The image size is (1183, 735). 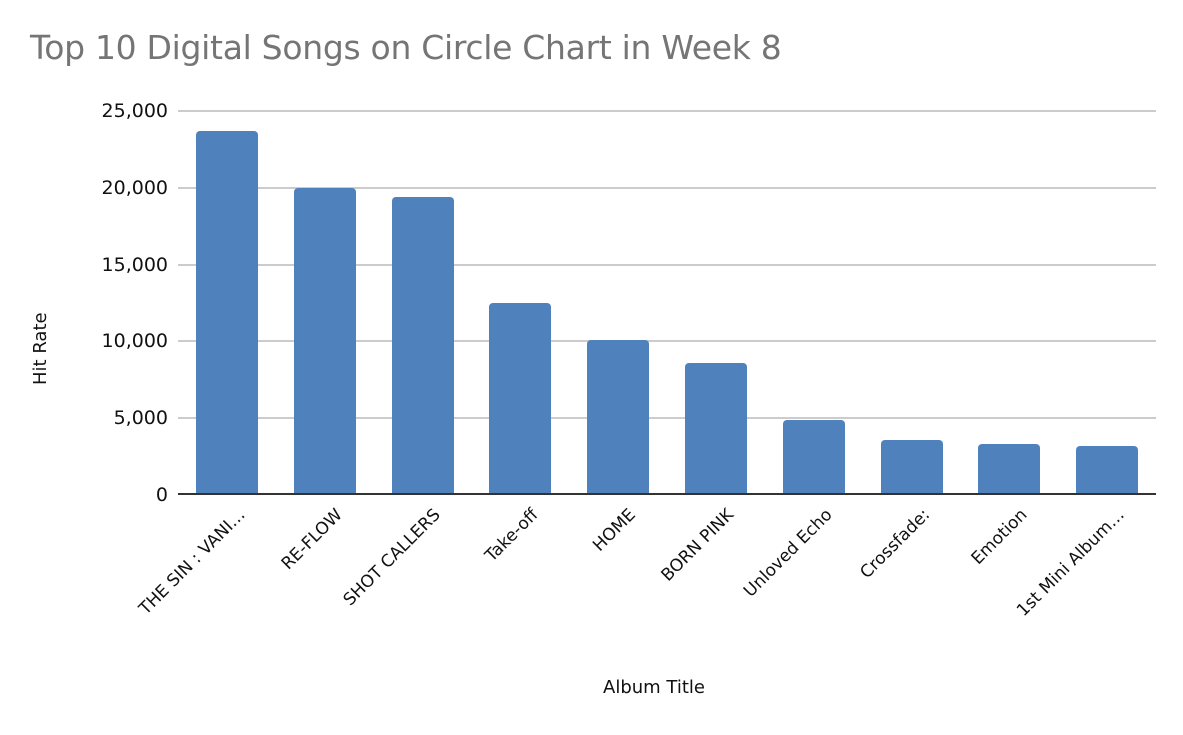 What do you see at coordinates (134, 264) in the screenshot?
I see `y-tick-label: 15,000` at bounding box center [134, 264].